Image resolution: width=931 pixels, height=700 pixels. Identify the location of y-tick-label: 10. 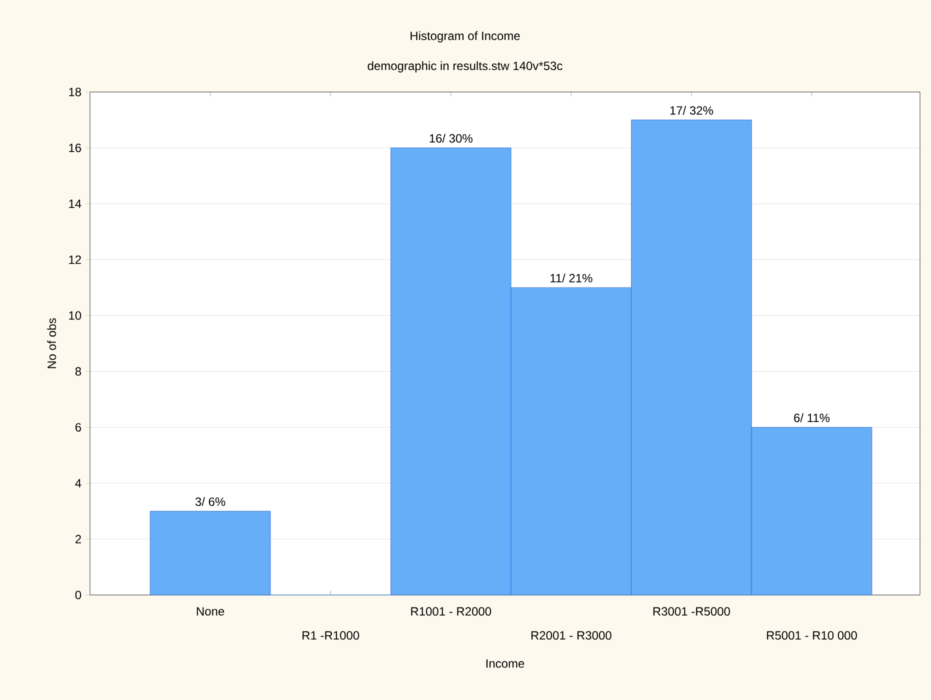
(75, 315).